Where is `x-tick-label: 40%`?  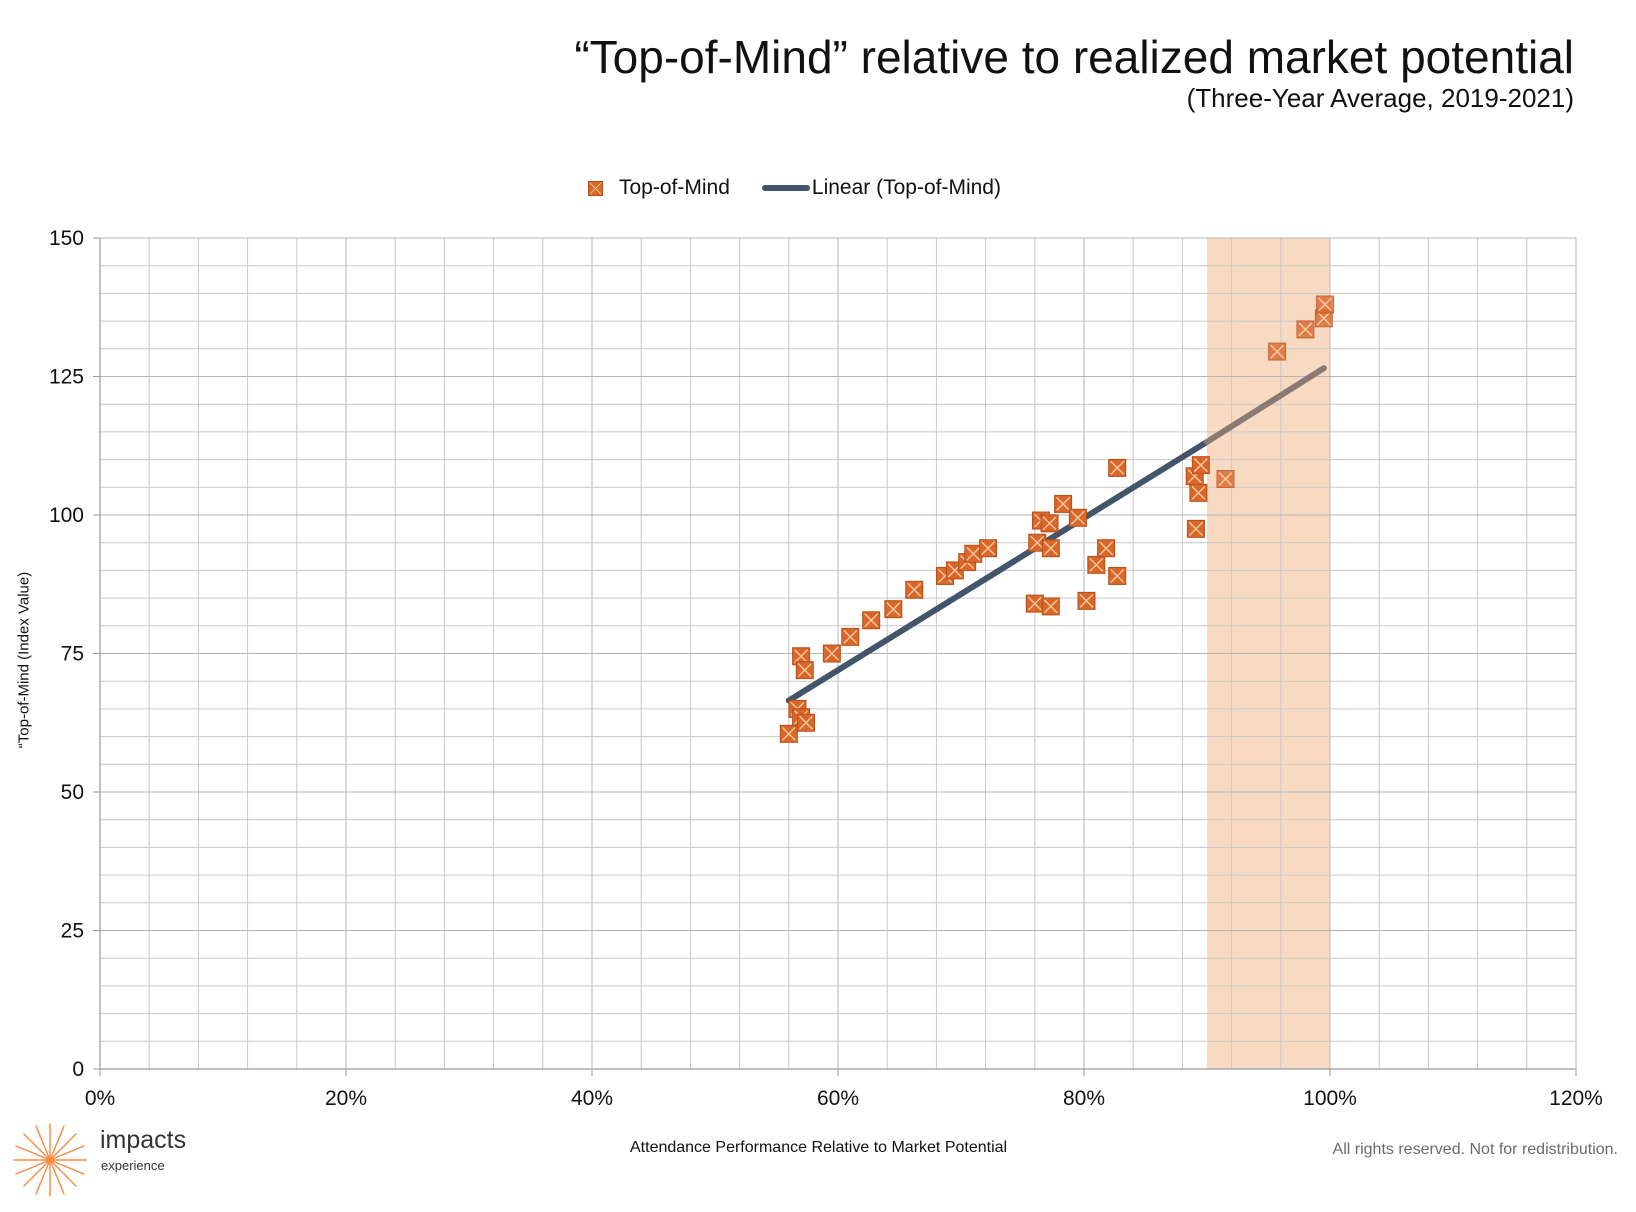
x-tick-label: 40% is located at coordinates (592, 1098).